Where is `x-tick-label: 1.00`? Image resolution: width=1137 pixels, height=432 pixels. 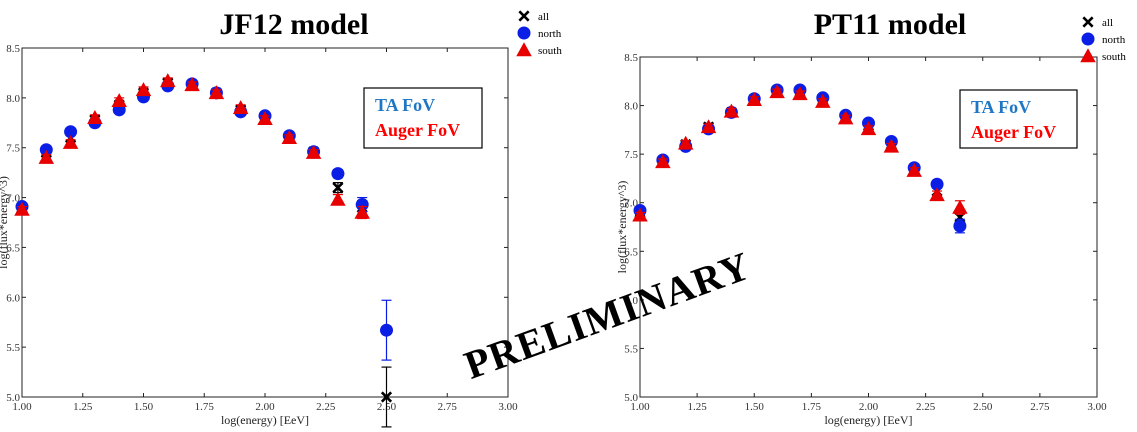 x-tick-label: 1.00 is located at coordinates (22, 407).